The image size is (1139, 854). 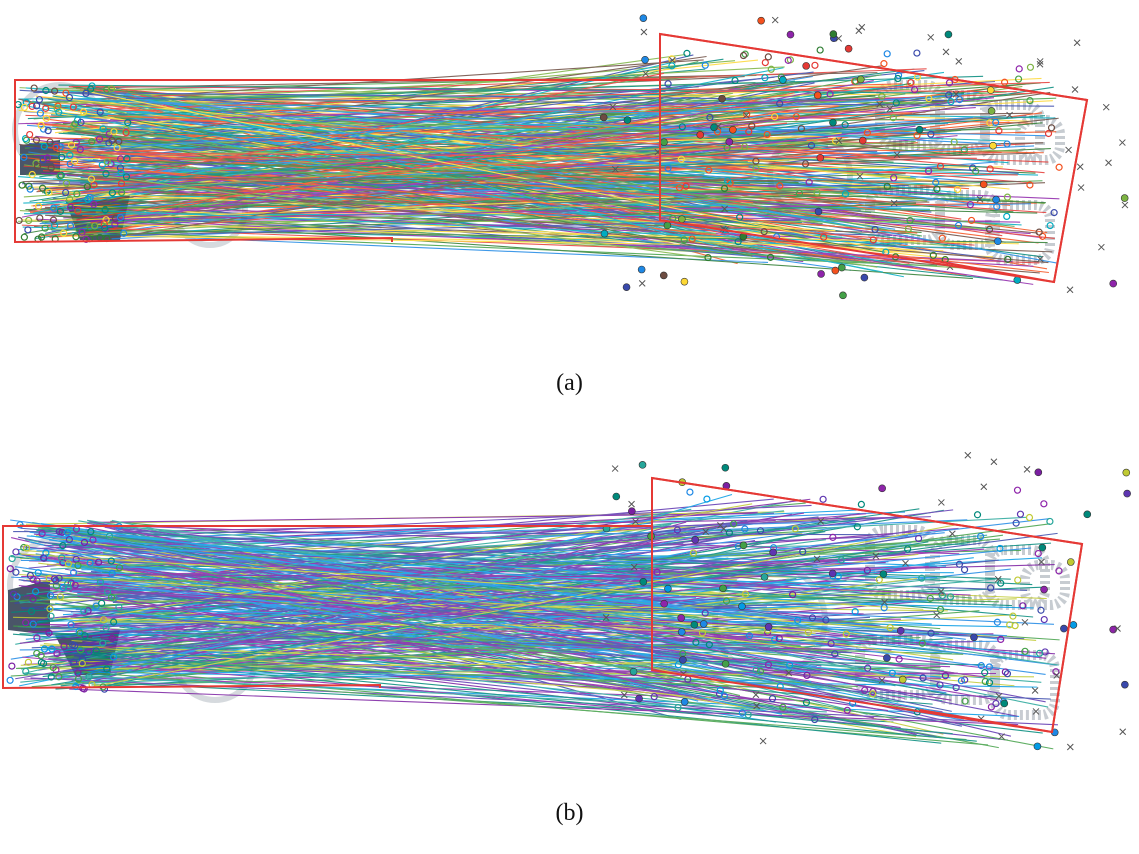 I want to click on glyph-shape, so click(x=960, y=122).